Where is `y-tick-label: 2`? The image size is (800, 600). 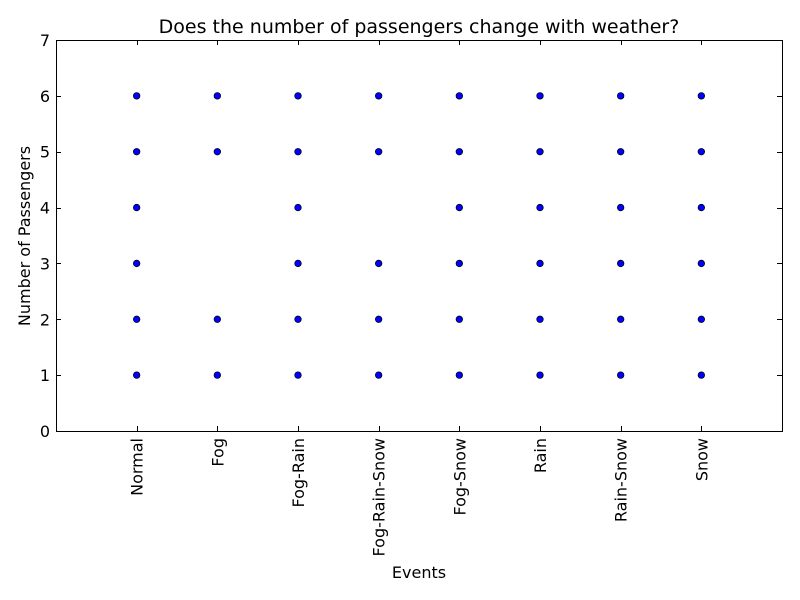
y-tick-label: 2 is located at coordinates (45, 319).